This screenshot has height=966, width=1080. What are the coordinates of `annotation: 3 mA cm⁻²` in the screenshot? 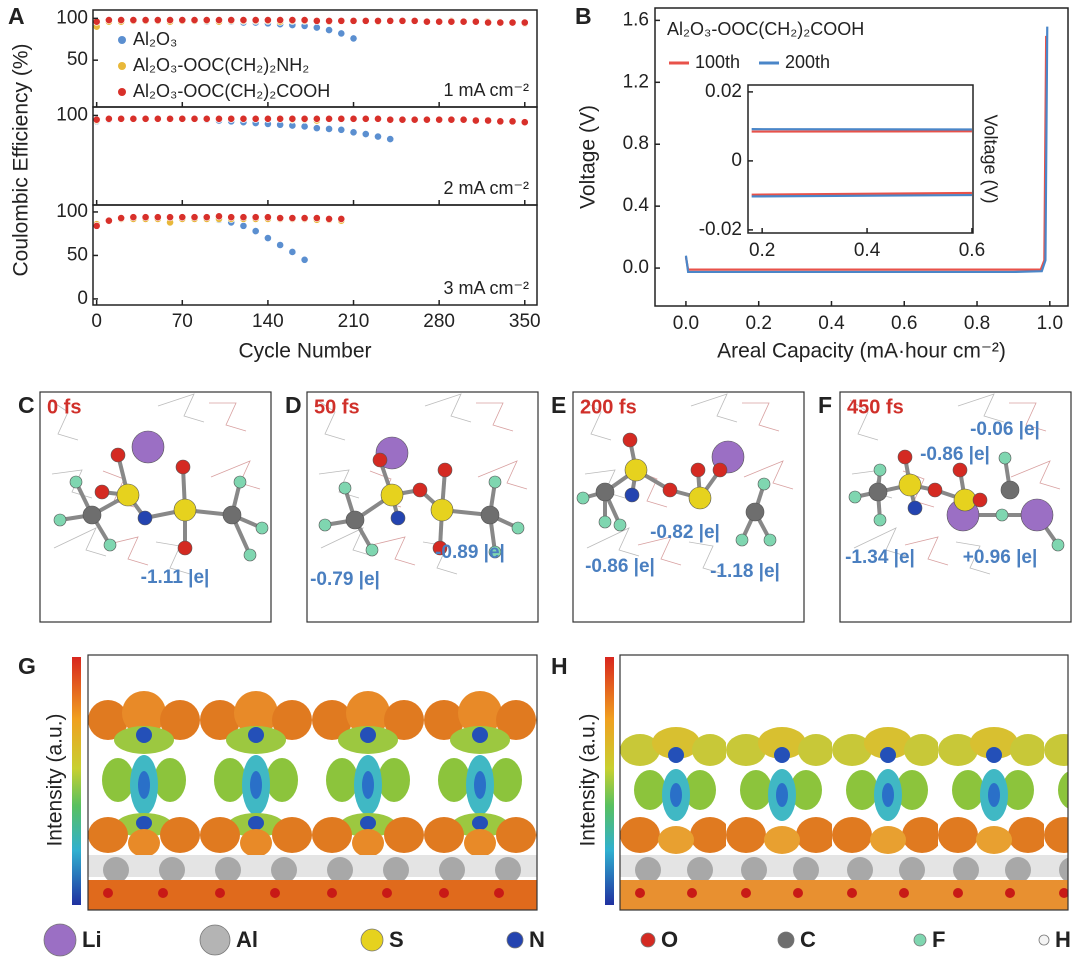 It's located at (486, 288).